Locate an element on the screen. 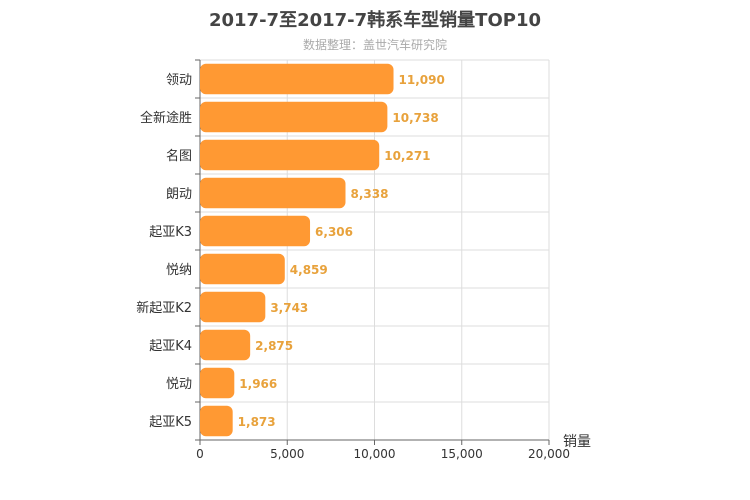 Image resolution: width=750 pixels, height=500 pixels. category-label: 起亚K3 is located at coordinates (170, 232).